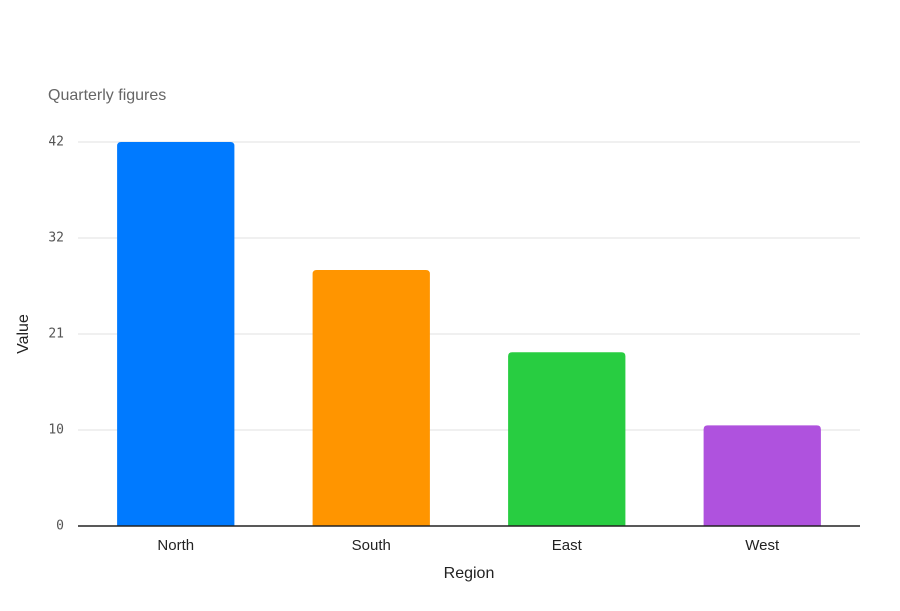  Describe the element at coordinates (56, 334) in the screenshot. I see `y-tick-label: 21` at that location.